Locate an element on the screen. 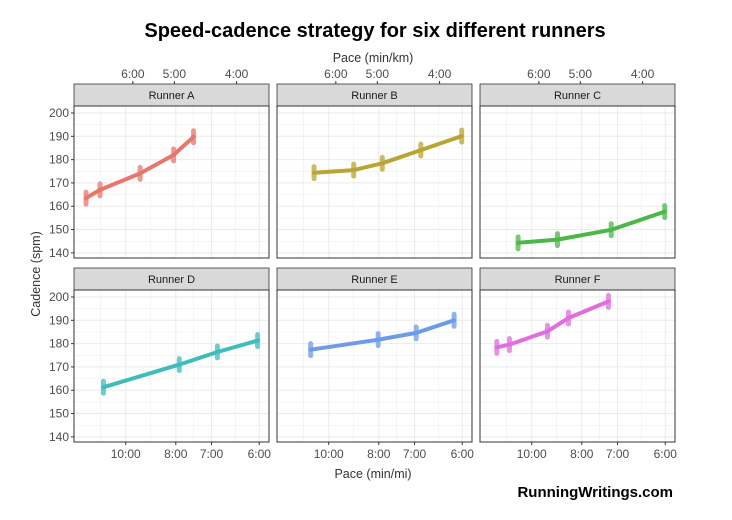 The height and width of the screenshot is (520, 732). panel-runner-c: Runner C6:00 5:00 4:00 is located at coordinates (577, 163).